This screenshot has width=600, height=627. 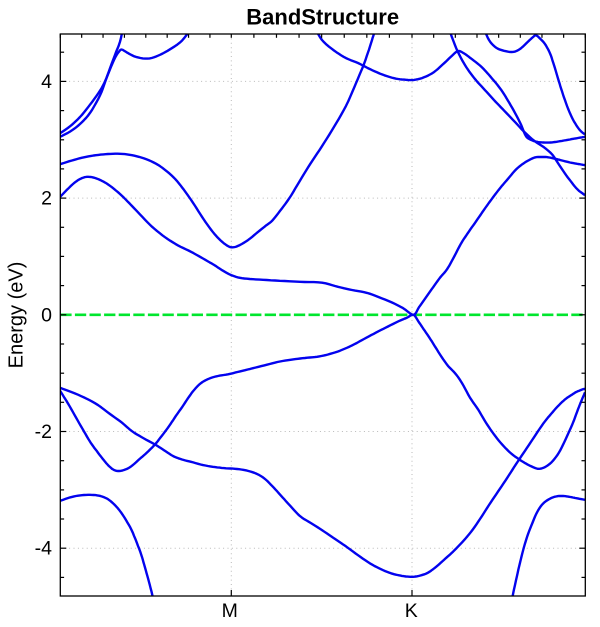 I want to click on svg-text: 4, so click(x=46, y=82).